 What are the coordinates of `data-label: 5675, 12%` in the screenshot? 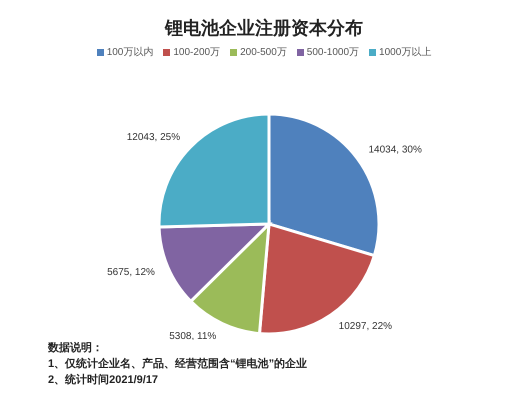 It's located at (131, 272).